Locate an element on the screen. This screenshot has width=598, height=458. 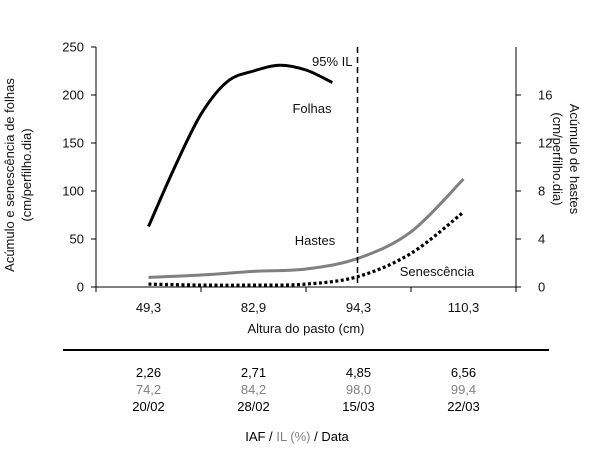
right-axis-title: Acúmulo de hastes(cm/perfilho.dia) is located at coordinates (566, 159).